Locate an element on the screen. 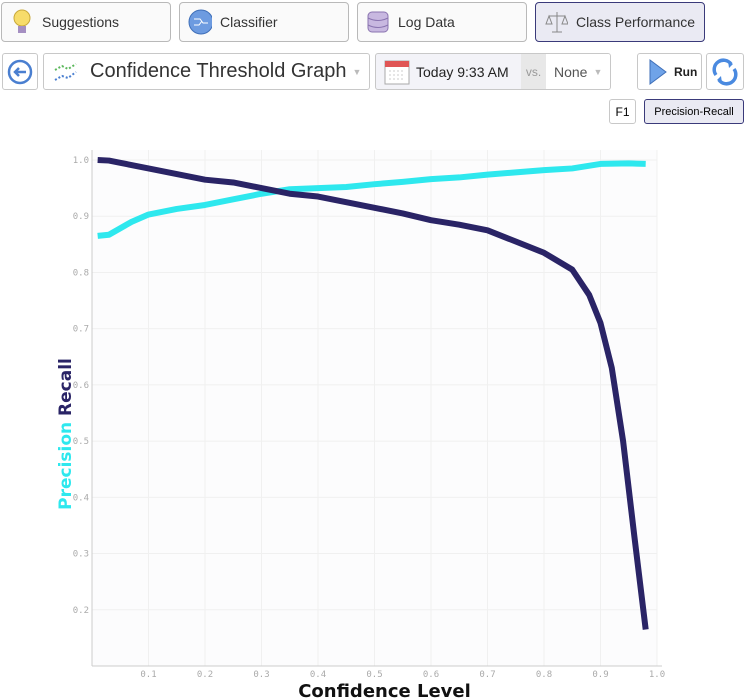 This screenshot has height=700, width=747. database-icon is located at coordinates (378, 22).